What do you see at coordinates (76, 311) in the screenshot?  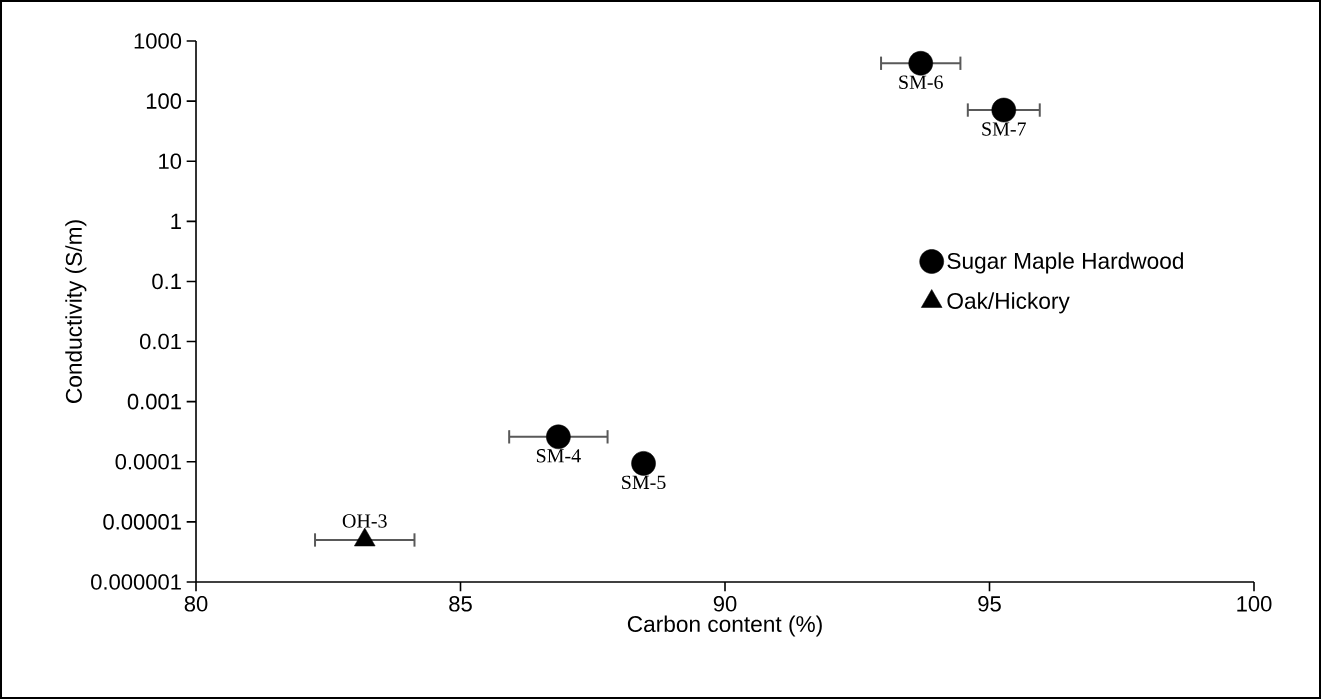 I see `y-axis-title: Conductivity (S/m)` at bounding box center [76, 311].